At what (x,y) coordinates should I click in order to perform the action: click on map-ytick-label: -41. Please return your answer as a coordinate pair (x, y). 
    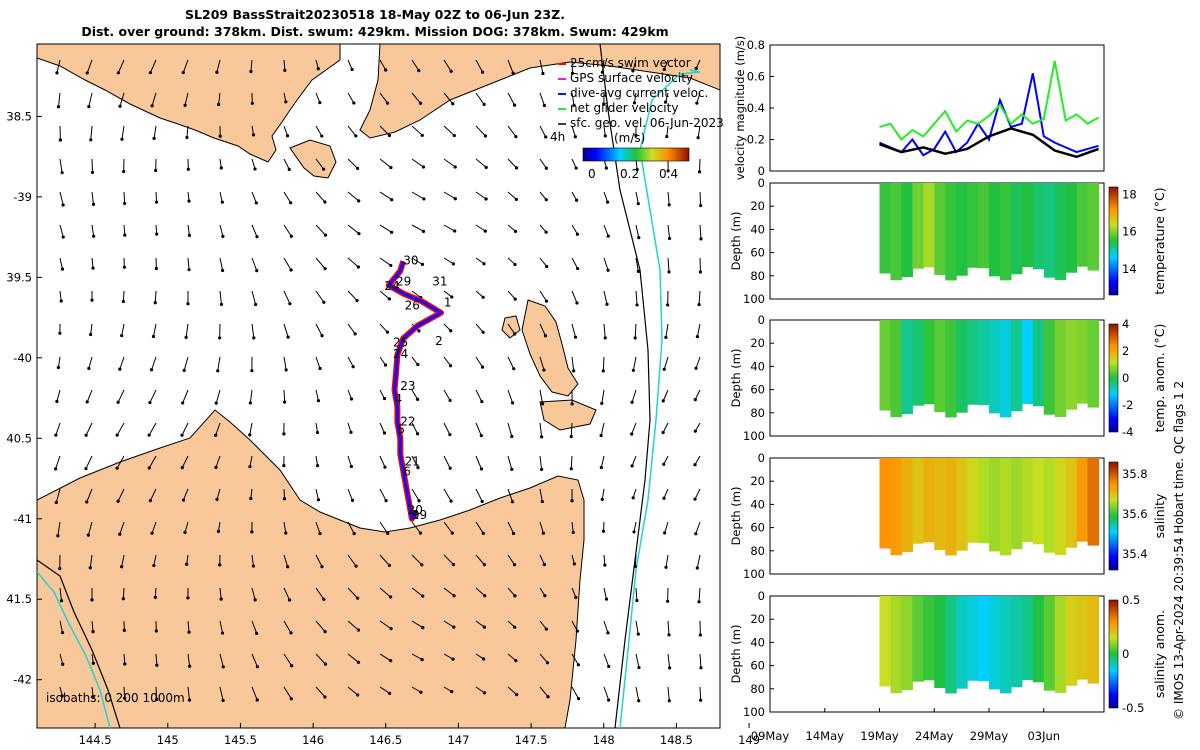
    Looking at the image, I should click on (22, 519).